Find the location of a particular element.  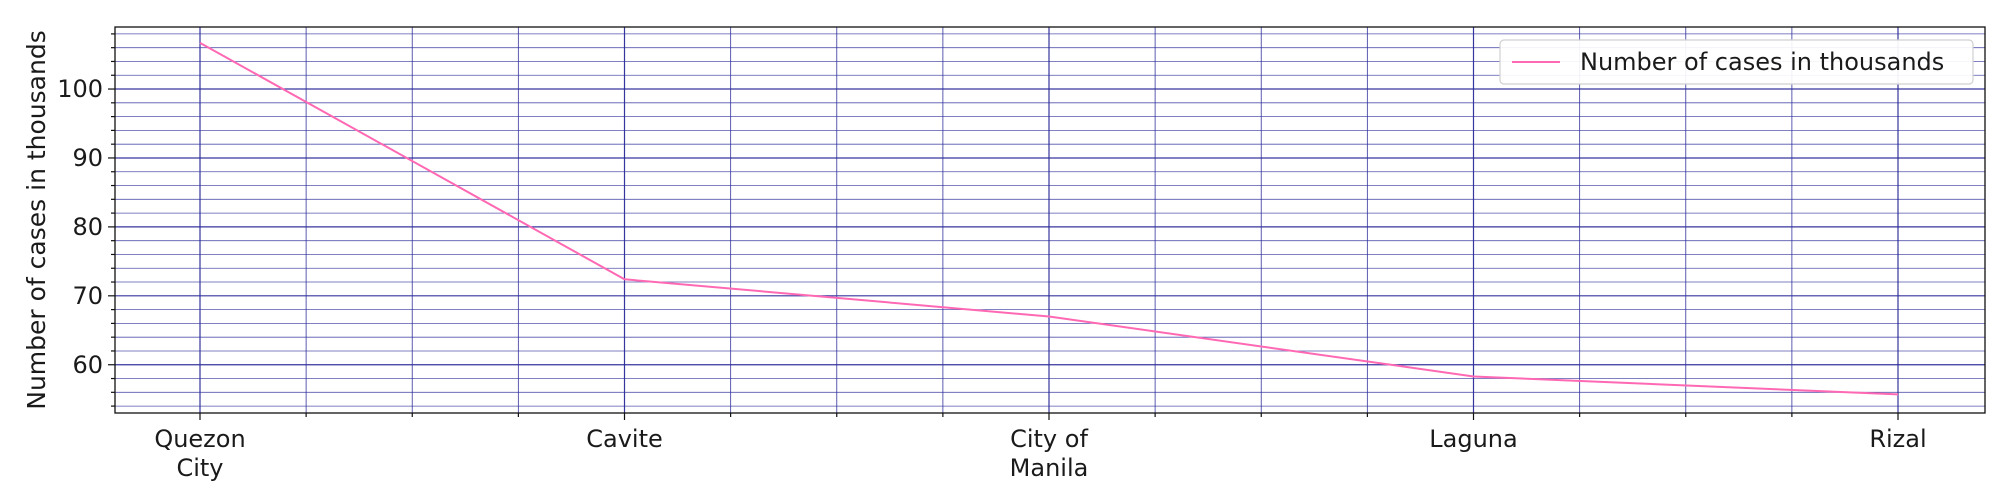

y-tick-label: 90 is located at coordinates (87, 158).